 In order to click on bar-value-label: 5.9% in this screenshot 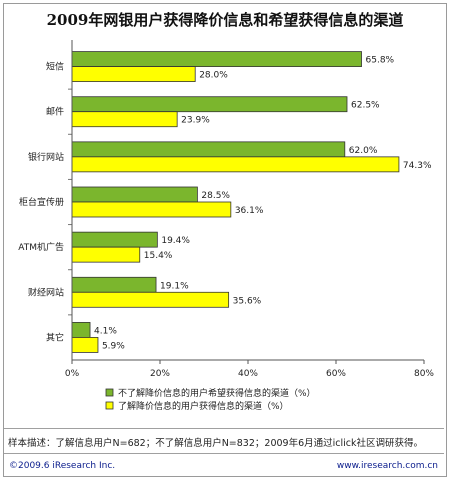, I will do `click(113, 346)`.